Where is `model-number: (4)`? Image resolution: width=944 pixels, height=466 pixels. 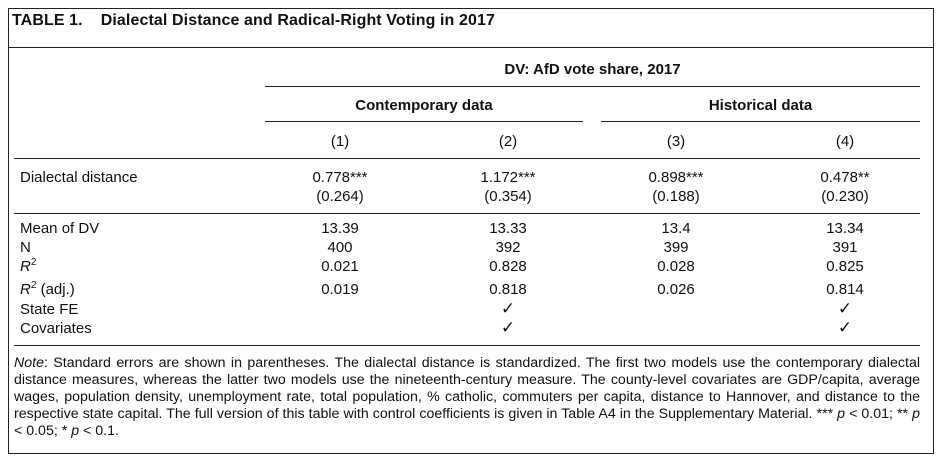
model-number: (4) is located at coordinates (845, 141).